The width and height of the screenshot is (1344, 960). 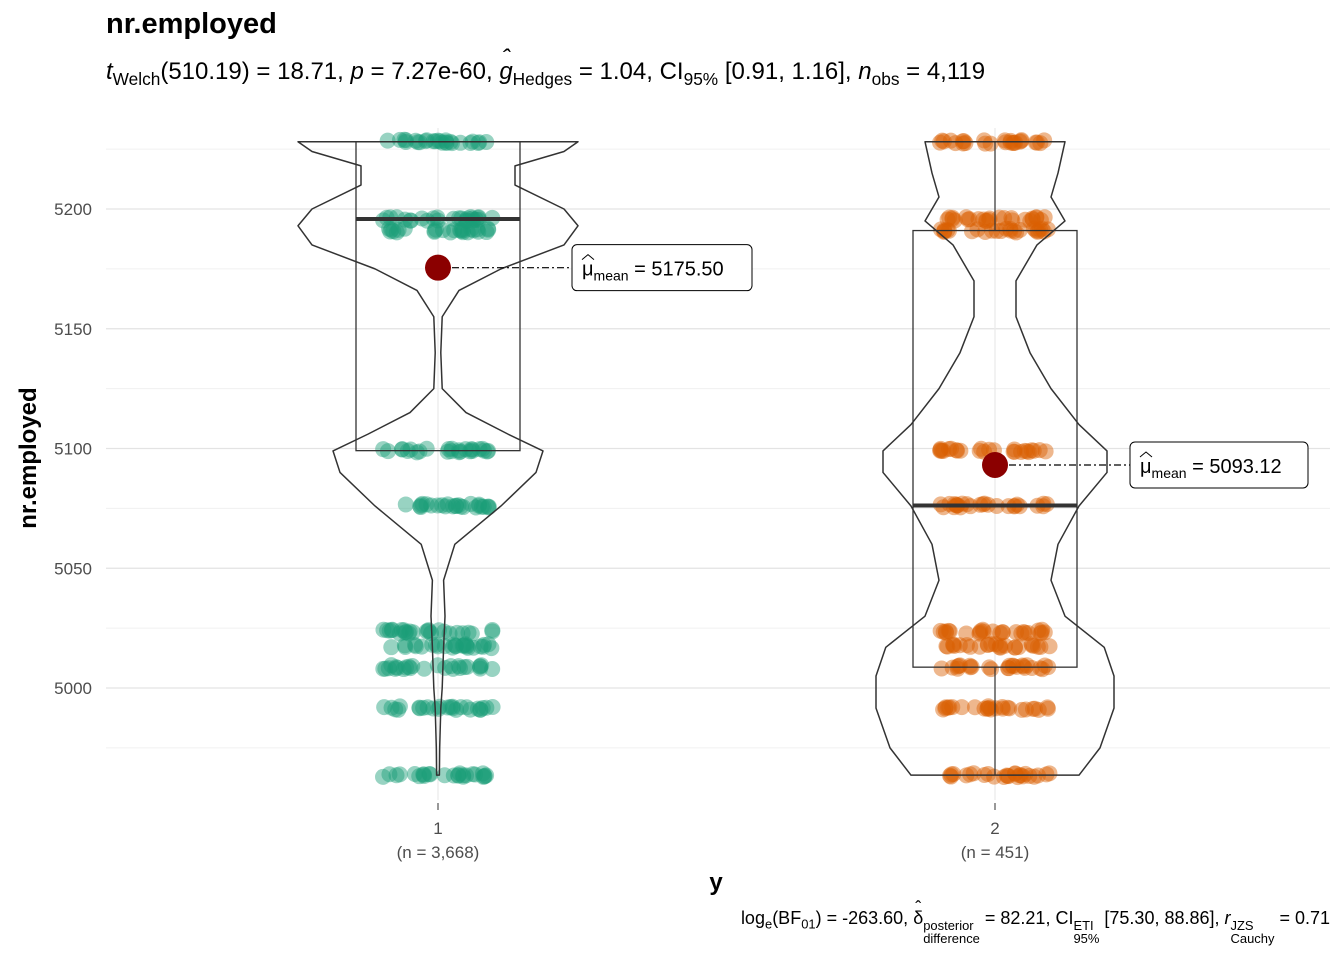 I want to click on x-tick-label: 1, so click(x=437, y=828).